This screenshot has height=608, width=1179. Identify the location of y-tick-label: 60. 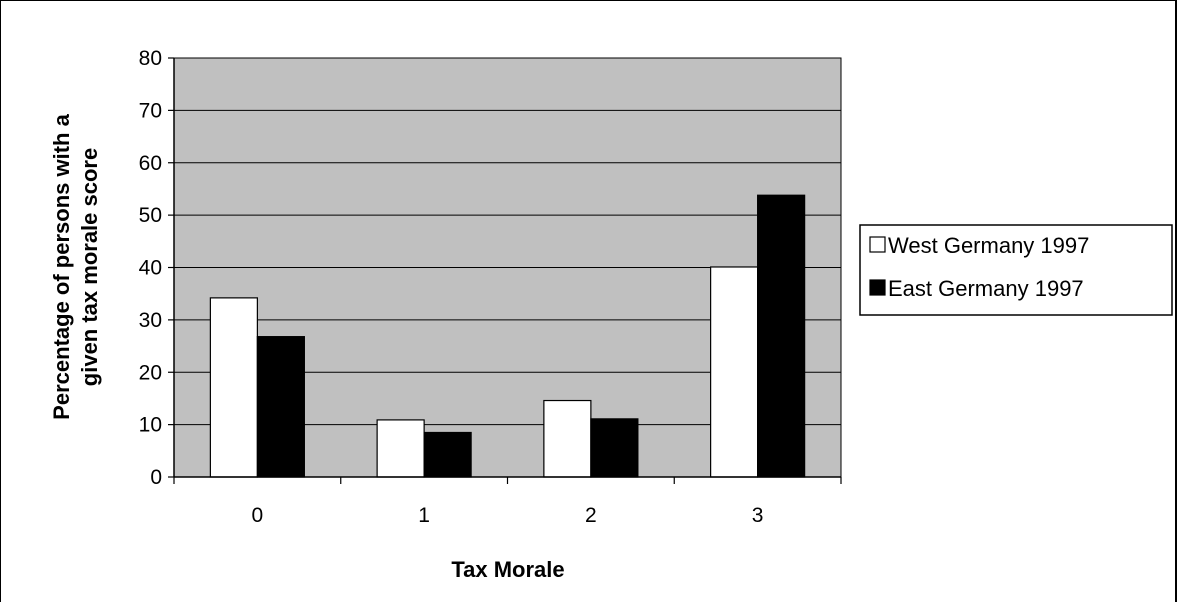
(150, 163).